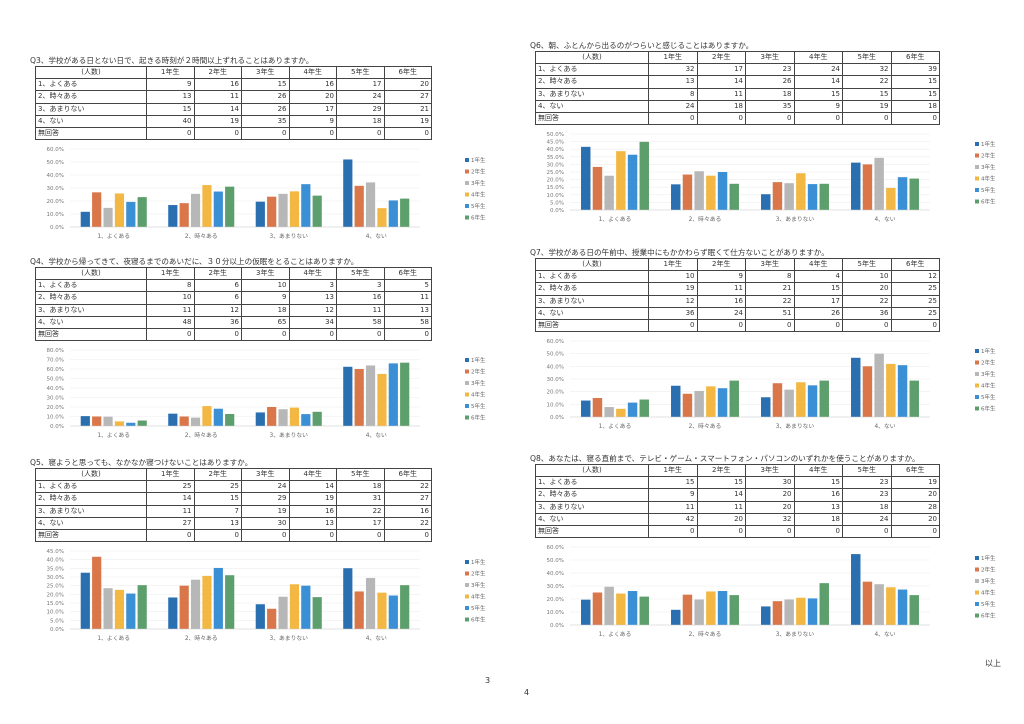 The width and height of the screenshot is (1024, 724). What do you see at coordinates (737, 313) in the screenshot?
I see `table-row: 4、ない 36 24 51 26 36 25` at bounding box center [737, 313].